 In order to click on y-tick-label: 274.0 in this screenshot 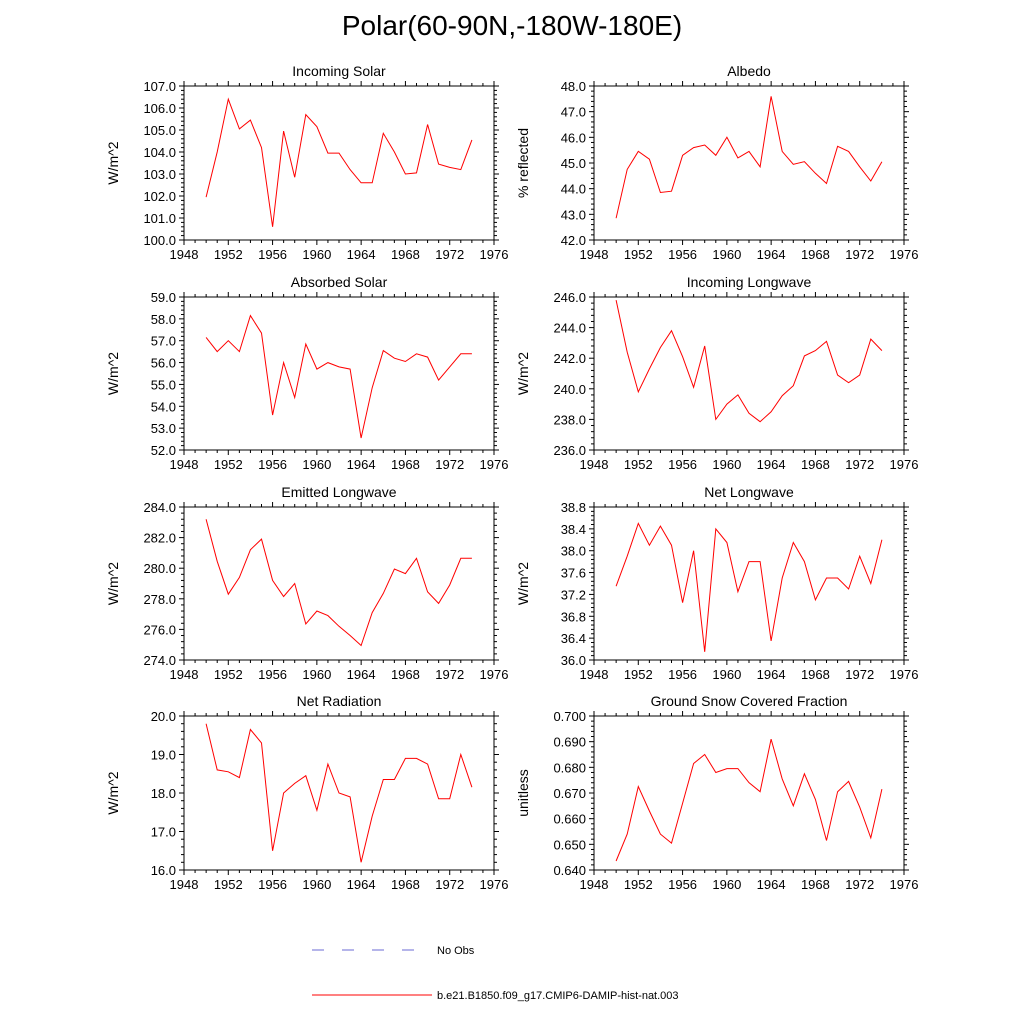, I will do `click(159, 660)`.